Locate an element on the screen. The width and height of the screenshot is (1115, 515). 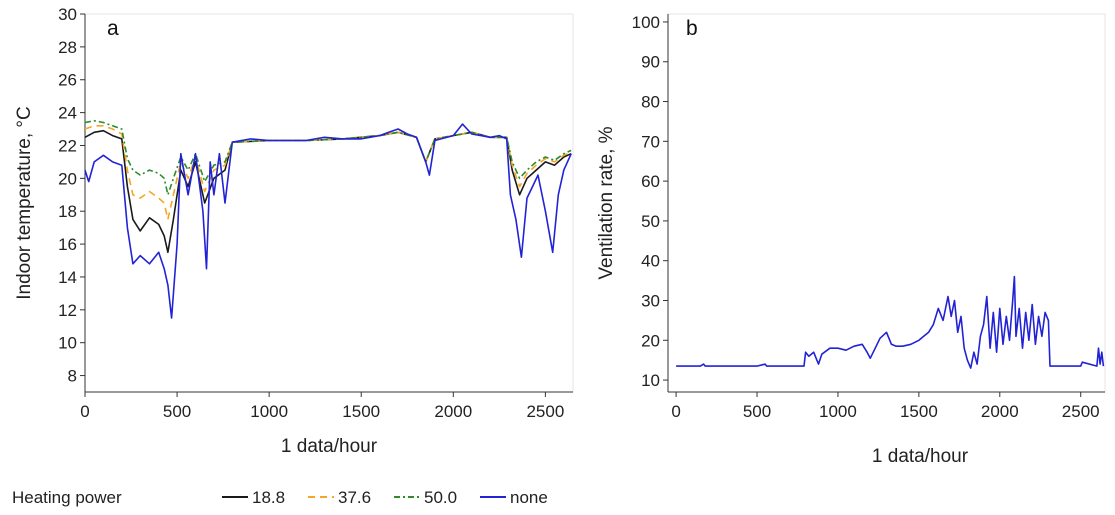
y-tick-label: 60 is located at coordinates (650, 181).